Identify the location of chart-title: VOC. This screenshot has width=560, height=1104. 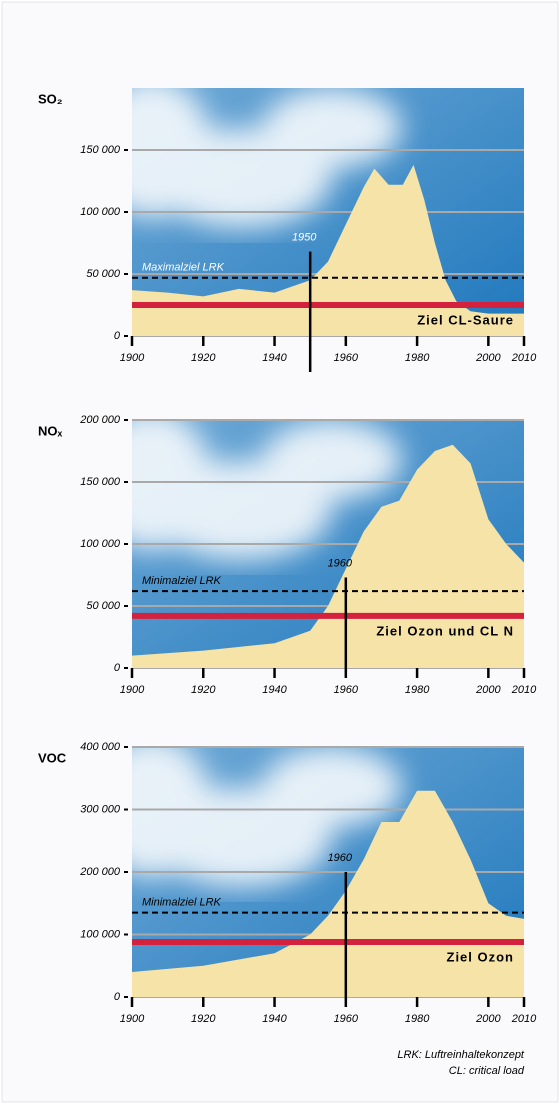
(52, 757).